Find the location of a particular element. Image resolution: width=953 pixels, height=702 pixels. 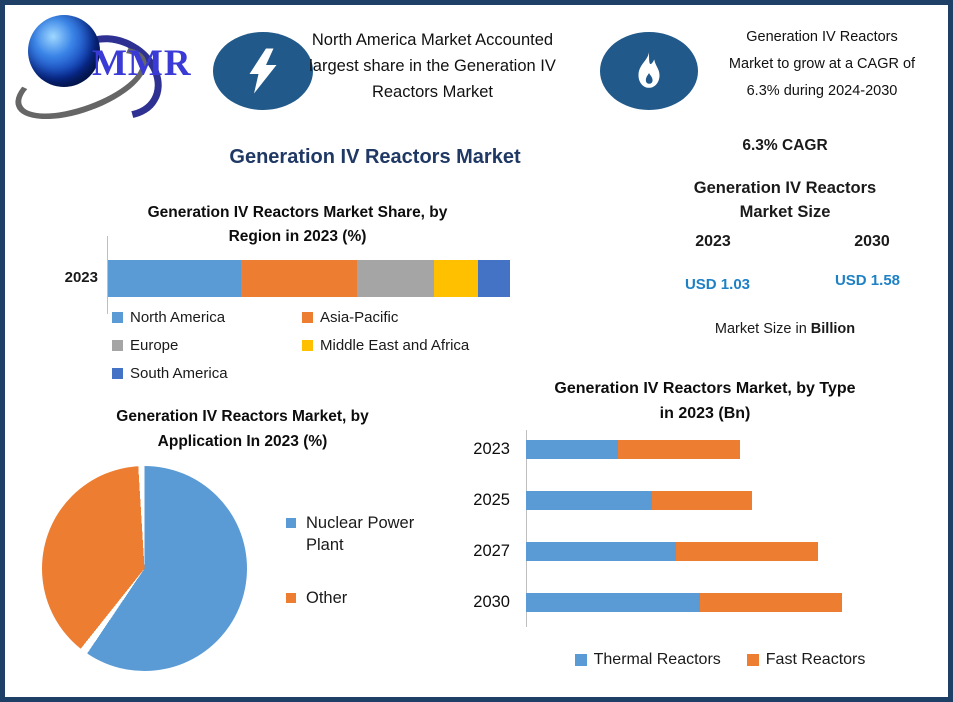

legend-item: Thermal Reactors is located at coordinates (647, 660).